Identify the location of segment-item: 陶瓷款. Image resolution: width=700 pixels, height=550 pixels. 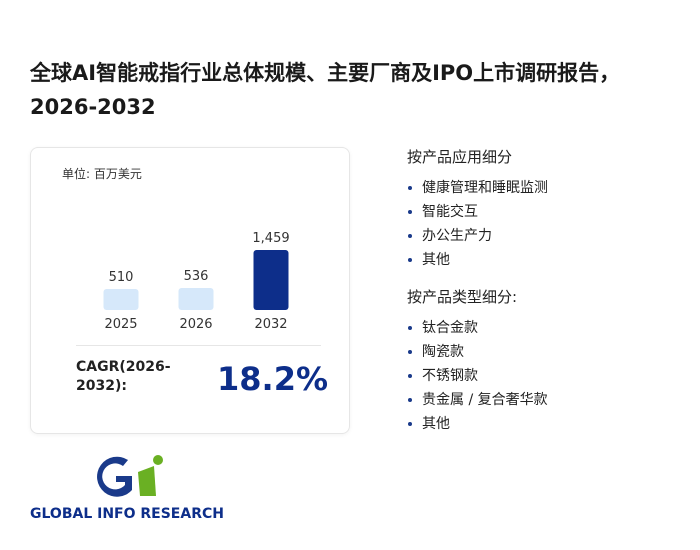
(547, 352).